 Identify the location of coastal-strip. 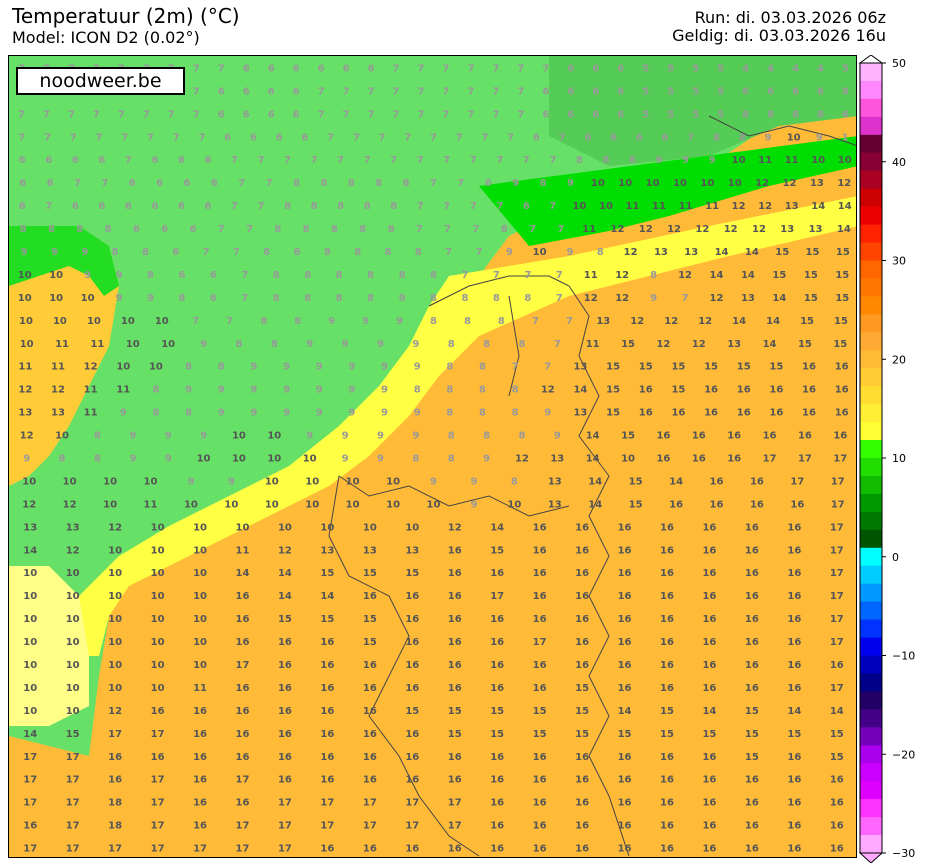
(667, 191).